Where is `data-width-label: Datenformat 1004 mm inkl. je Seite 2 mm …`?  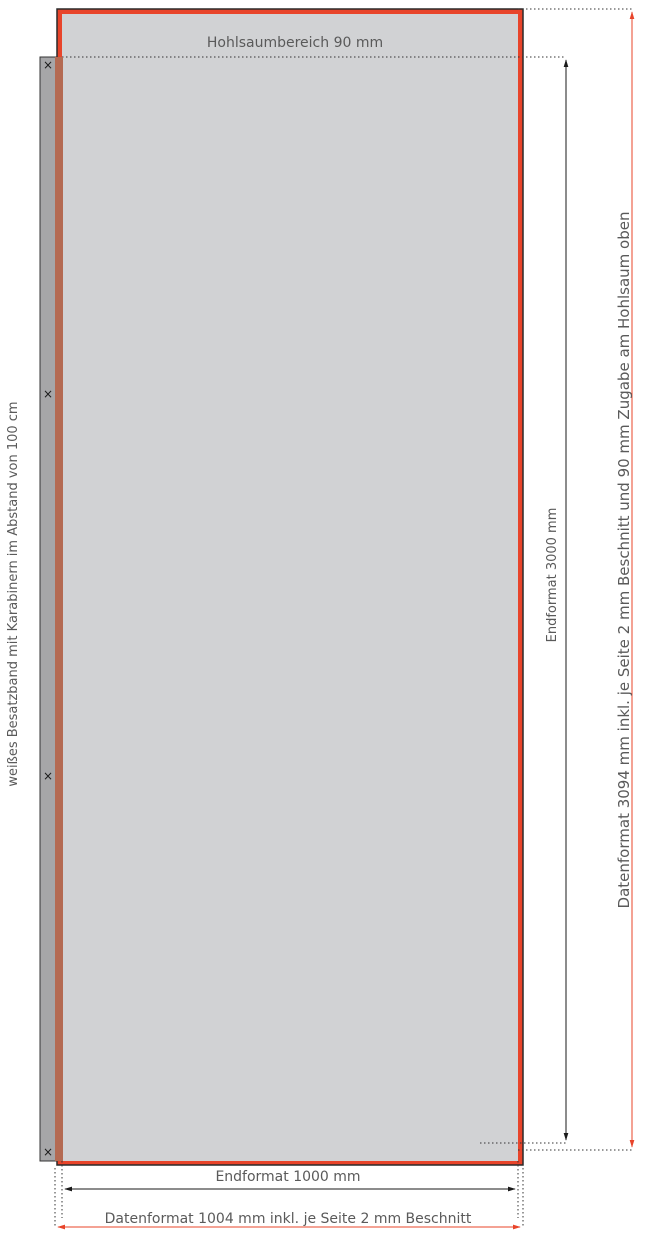 data-width-label: Datenformat 1004 mm inkl. je Seite 2 mm … is located at coordinates (288, 1219).